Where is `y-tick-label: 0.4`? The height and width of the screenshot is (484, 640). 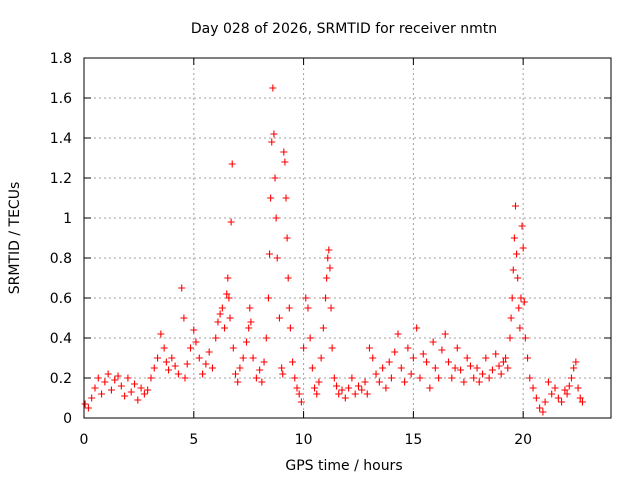 y-tick-label: 0.4 is located at coordinates (61, 339).